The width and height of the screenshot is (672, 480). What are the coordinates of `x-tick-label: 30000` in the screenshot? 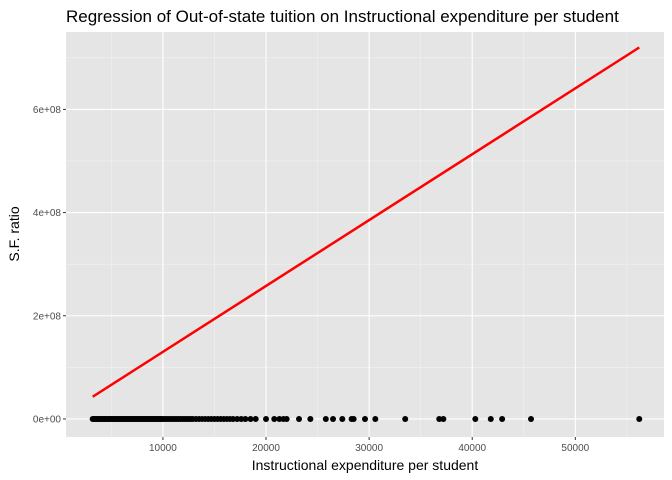 It's located at (369, 448).